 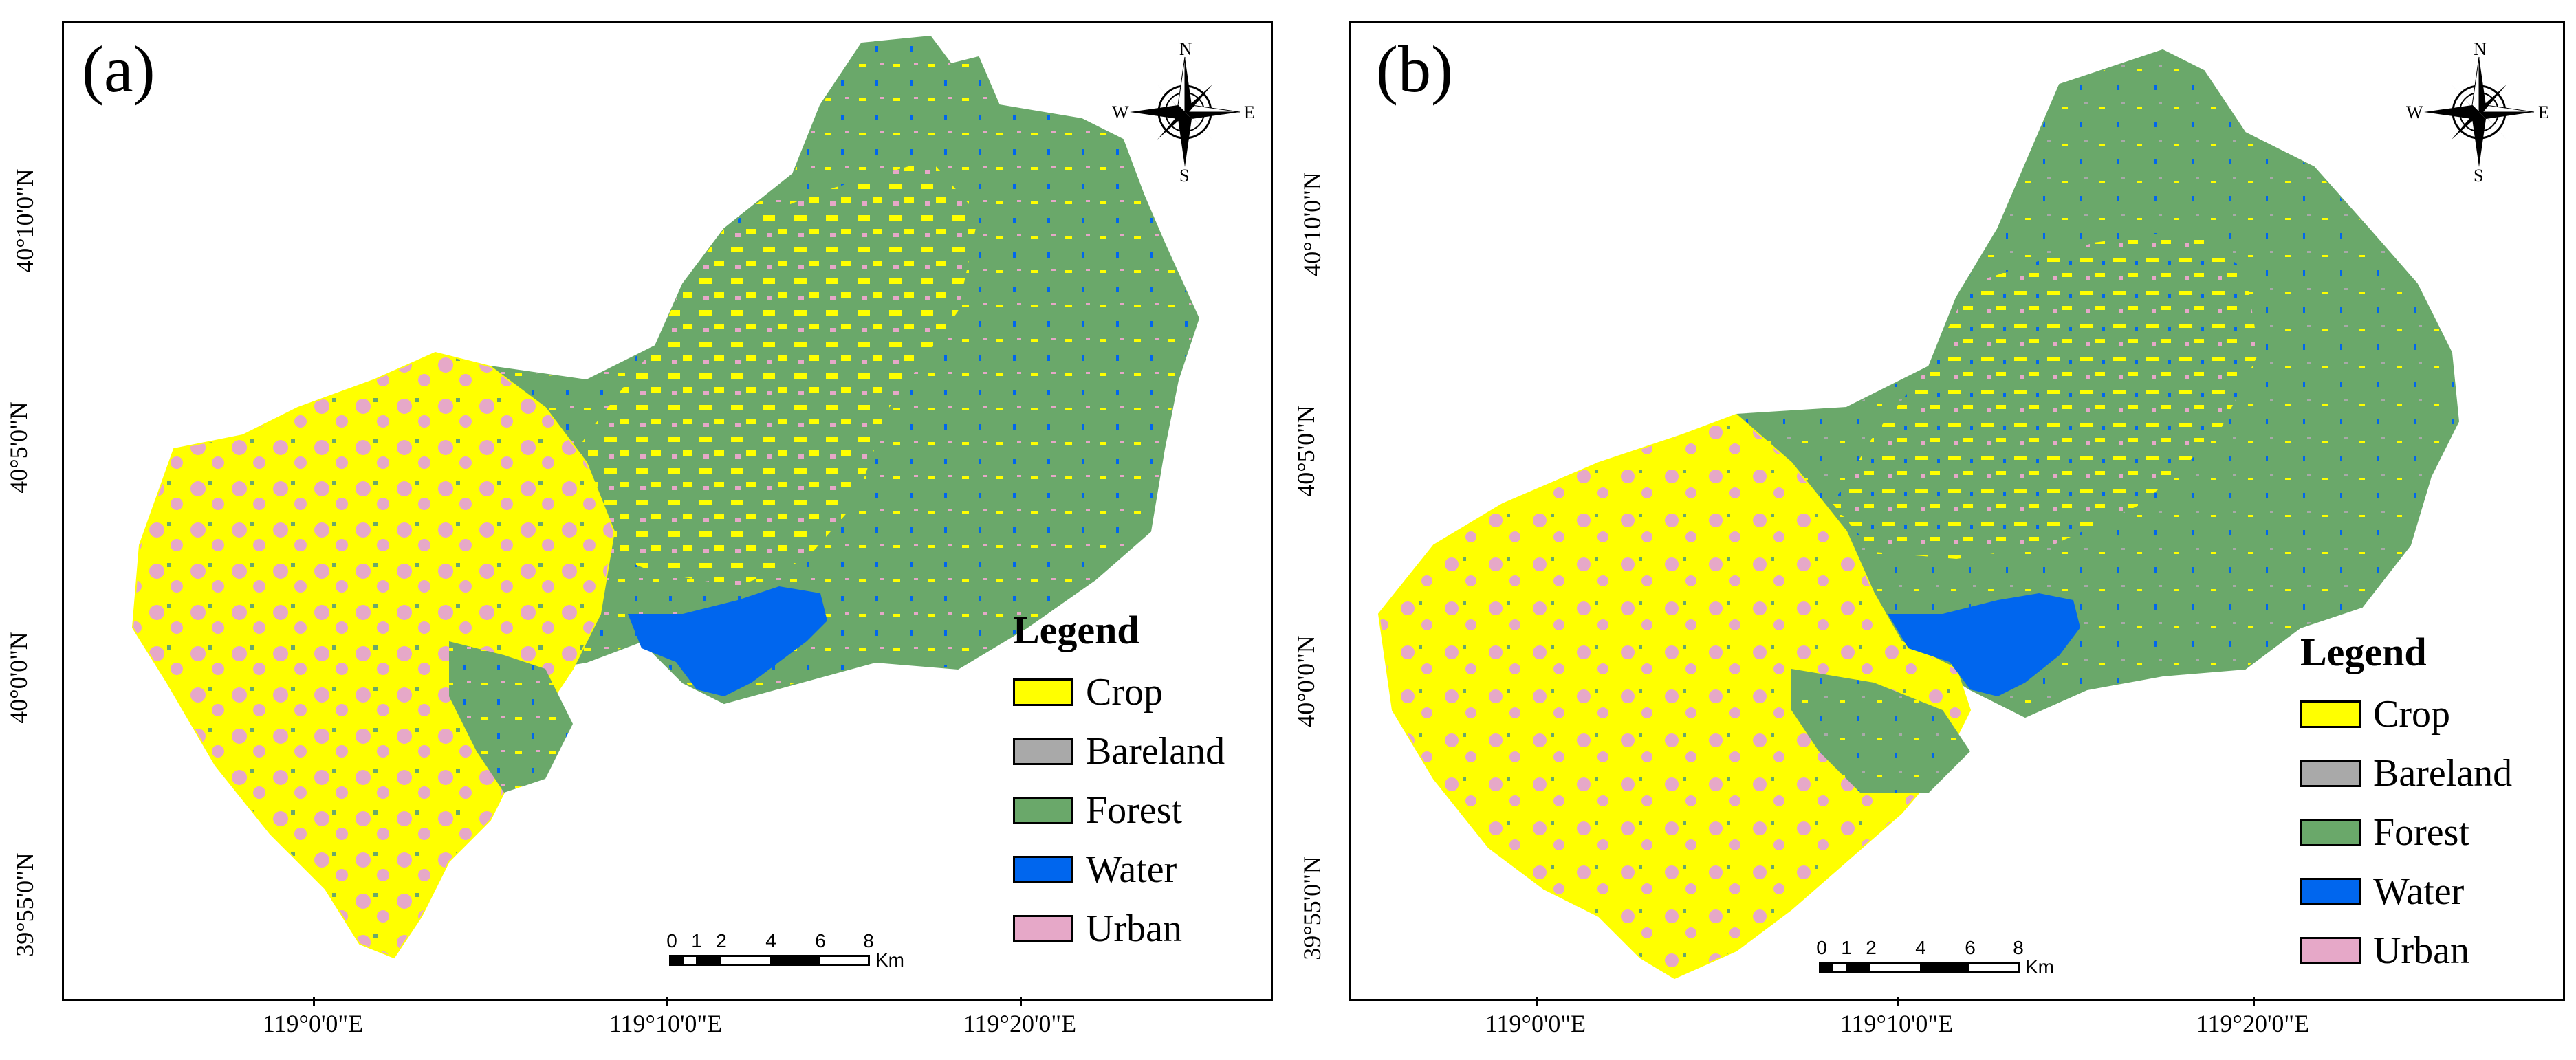 What do you see at coordinates (762, 373) in the screenshot?
I see `crop-mixed-region-a` at bounding box center [762, 373].